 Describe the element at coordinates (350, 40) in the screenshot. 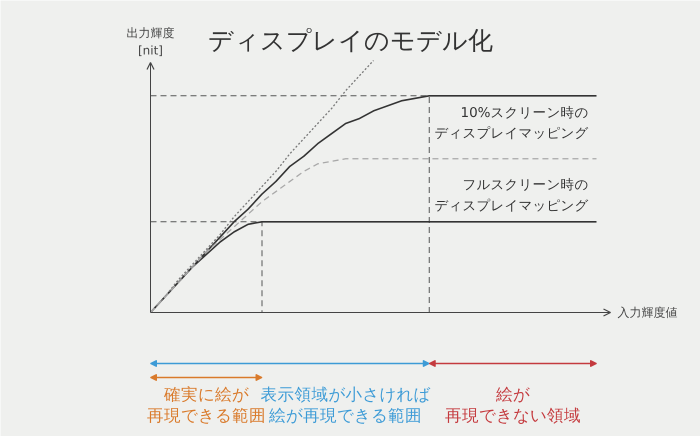

I see `chart-title: ディスプレイのモデル化` at that location.